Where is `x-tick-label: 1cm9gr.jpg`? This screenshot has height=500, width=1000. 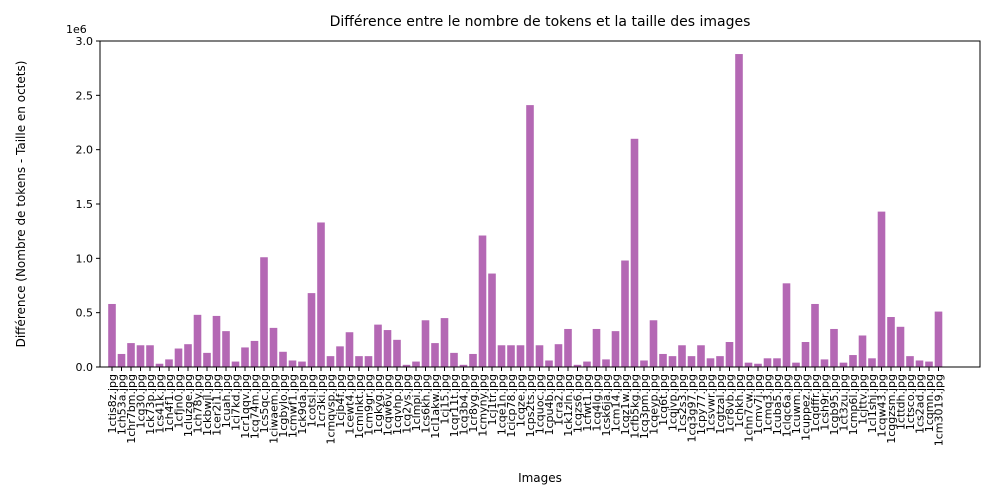 x-tick-label: 1cm9gr.jpg is located at coordinates (369, 405).